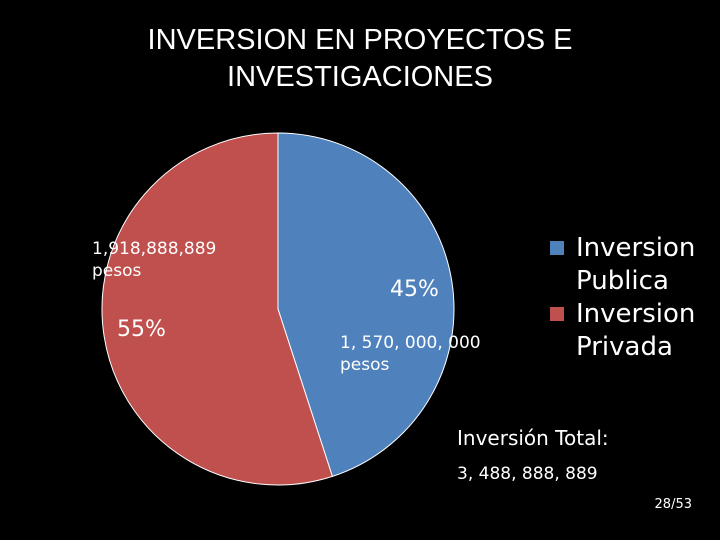 The image size is (720, 540). I want to click on legend-item-privada: Inversion Privada, so click(633, 331).